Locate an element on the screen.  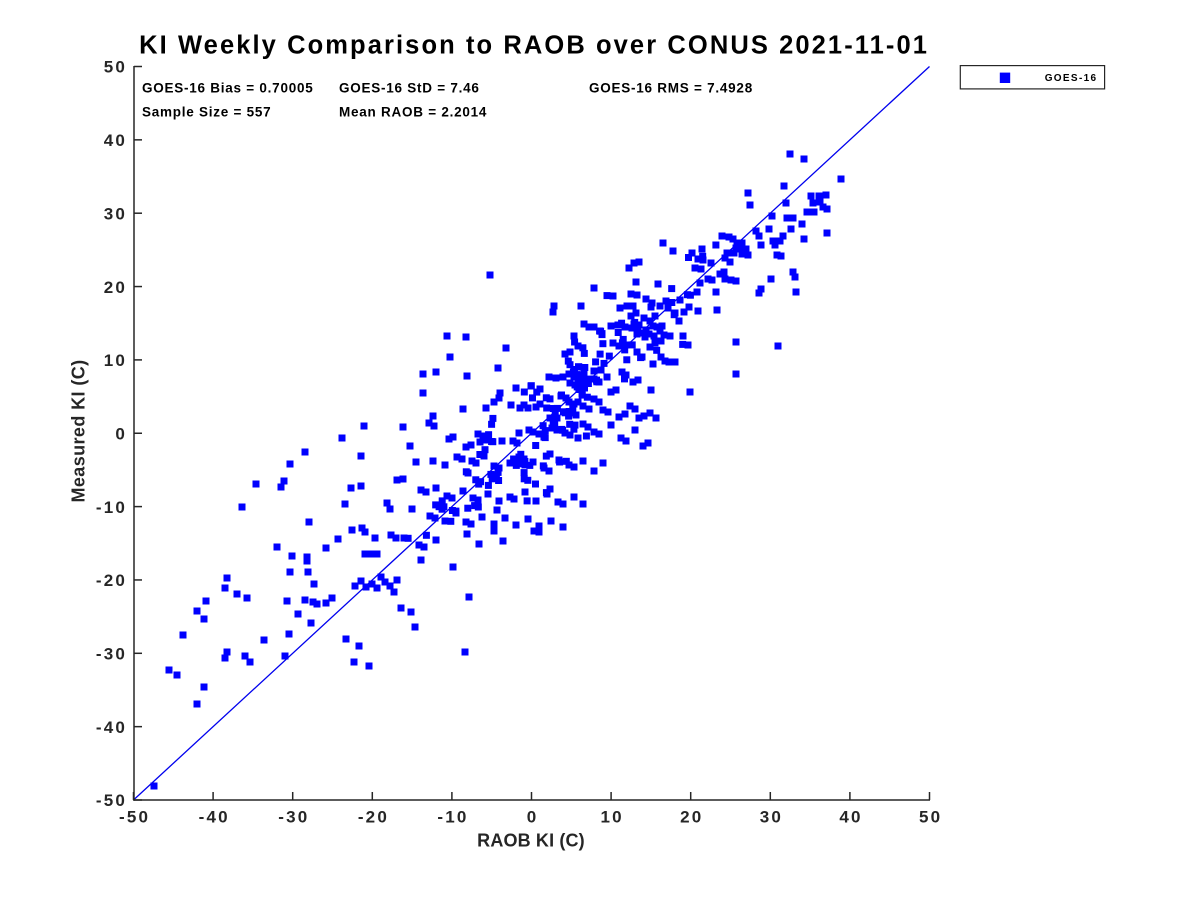
svg-text: GOES-16 Bias = 0.70005 is located at coordinates (227, 88).